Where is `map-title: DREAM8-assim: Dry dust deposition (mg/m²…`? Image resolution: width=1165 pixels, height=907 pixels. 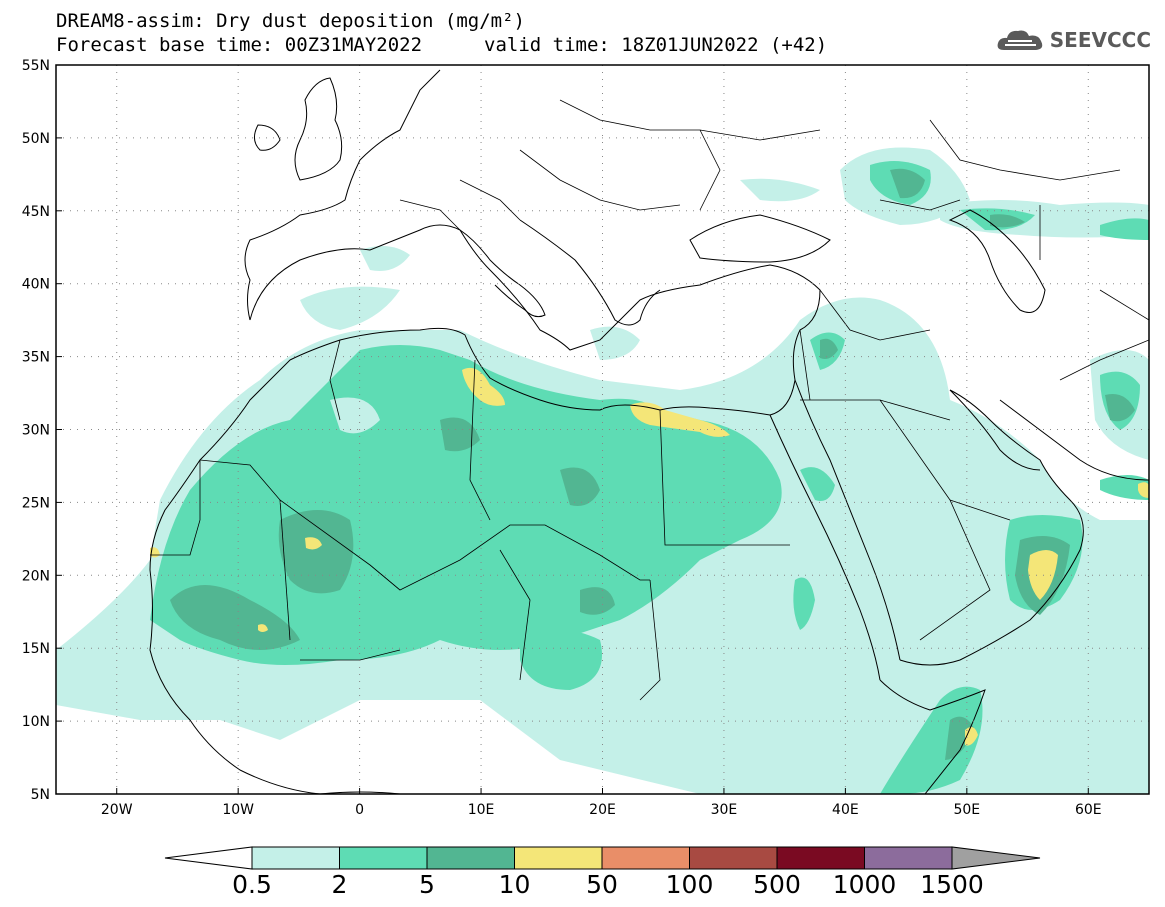
map-title: DREAM8-assim: Dry dust deposition (mg/m²… is located at coordinates (290, 21).